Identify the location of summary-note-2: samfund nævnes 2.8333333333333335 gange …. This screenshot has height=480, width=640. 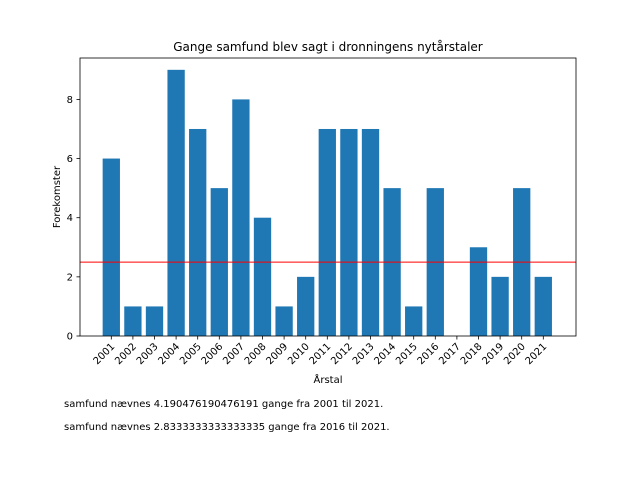
(227, 427).